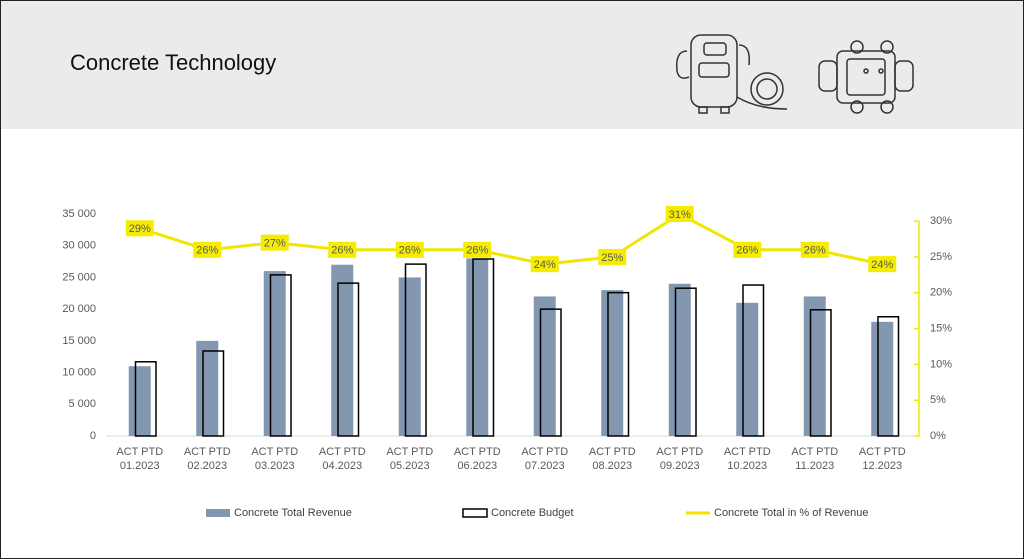  Describe the element at coordinates (612, 459) in the screenshot. I see `x-tick-label: ACT PTD 08.2023` at that location.